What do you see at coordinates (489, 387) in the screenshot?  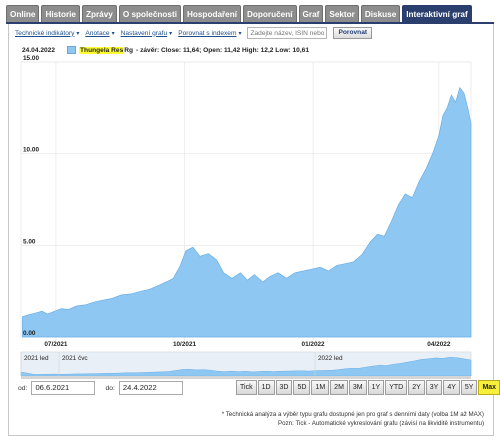 I see `zoom-button-max: Max` at bounding box center [489, 387].